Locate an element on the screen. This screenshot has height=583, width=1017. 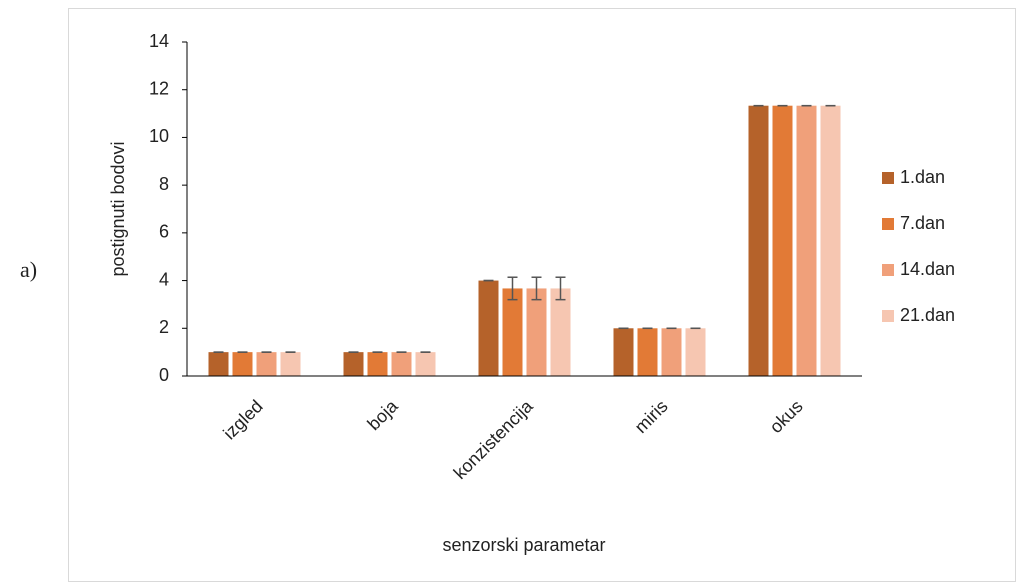
y-tick-label: 8 is located at coordinates (164, 184).